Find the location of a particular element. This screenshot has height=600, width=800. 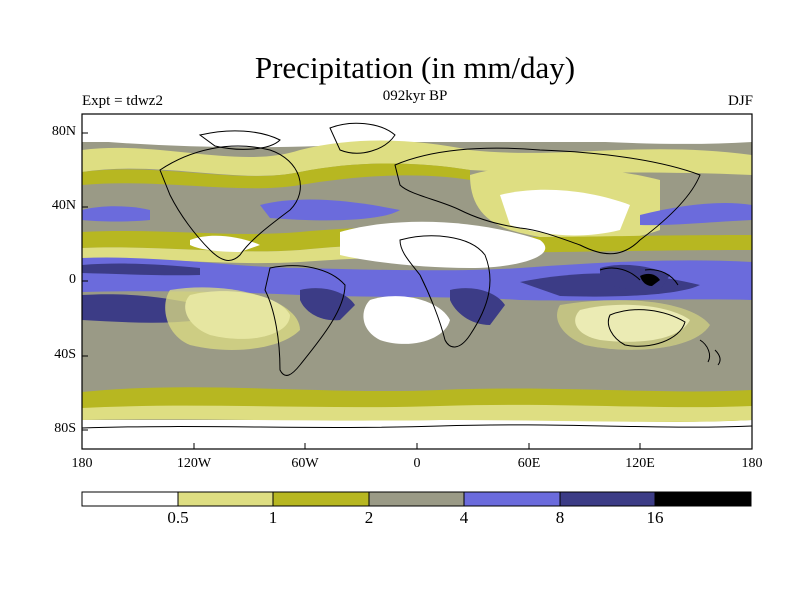

lat-label-40s: 40S is located at coordinates (65, 354).